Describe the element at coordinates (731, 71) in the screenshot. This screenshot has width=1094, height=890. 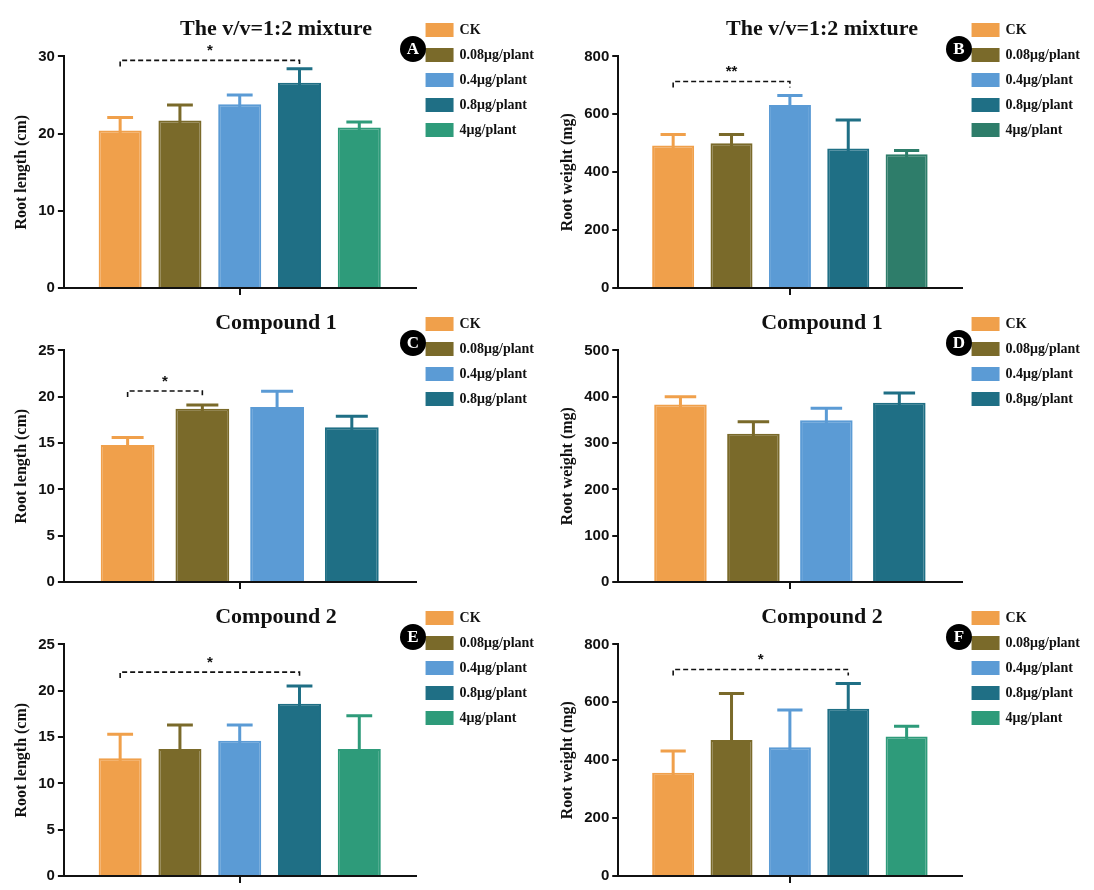
I see `annotation: **` at that location.